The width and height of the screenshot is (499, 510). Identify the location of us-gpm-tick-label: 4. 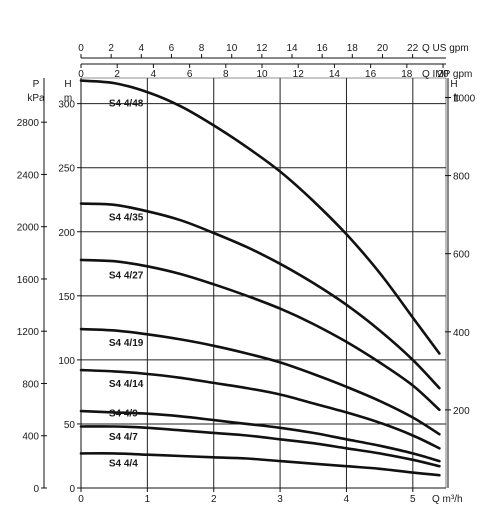
(142, 48).